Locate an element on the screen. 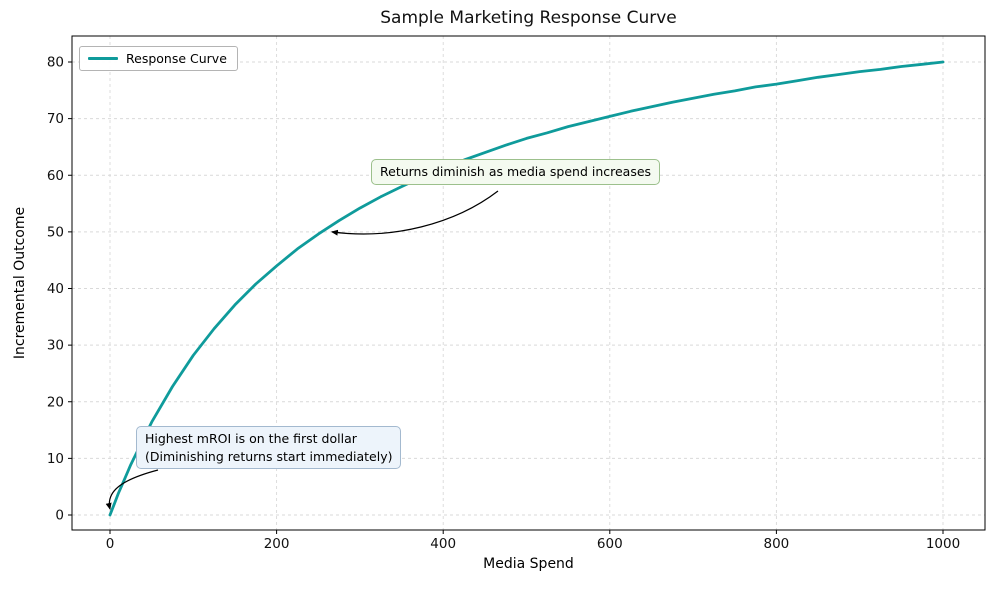 The height and width of the screenshot is (600, 1000). annotation-arrow-diminishing is located at coordinates (414, 213).